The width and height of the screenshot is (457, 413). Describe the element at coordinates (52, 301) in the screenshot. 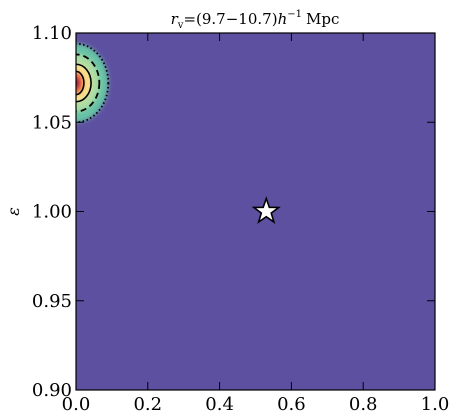

I see `y-tick-label: 0.95` at that location.